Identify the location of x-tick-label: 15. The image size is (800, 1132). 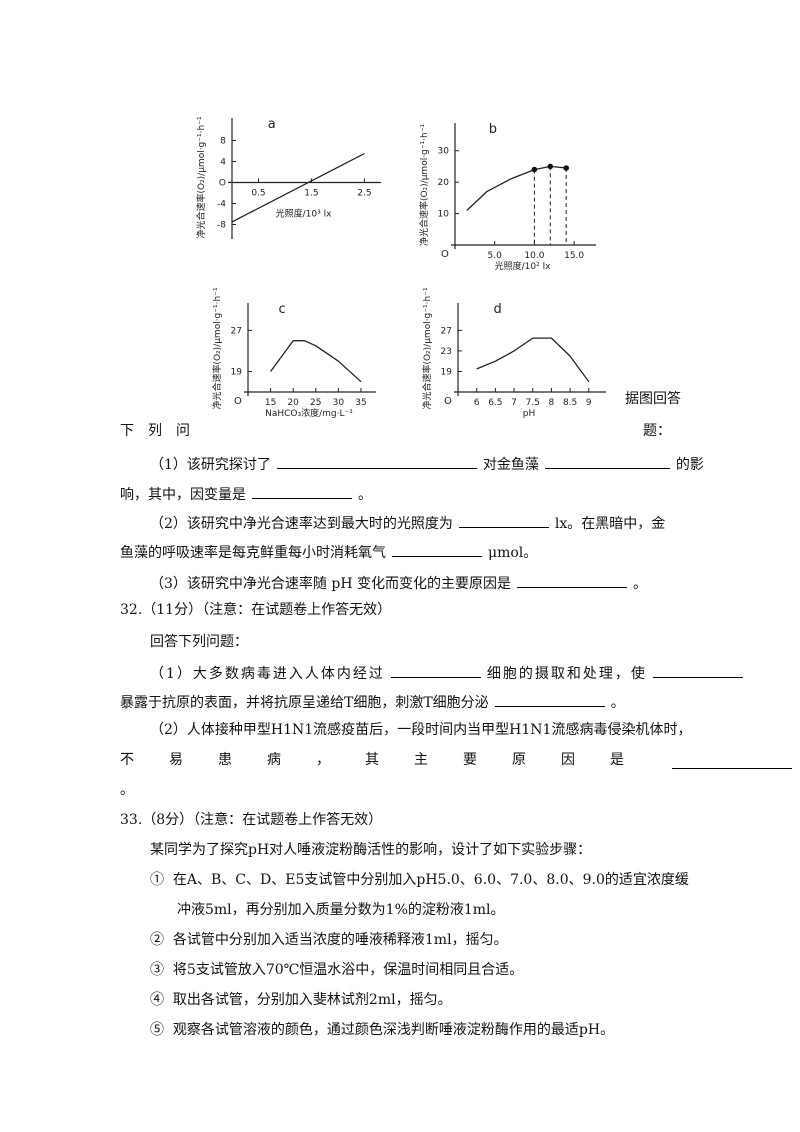
(270, 403).